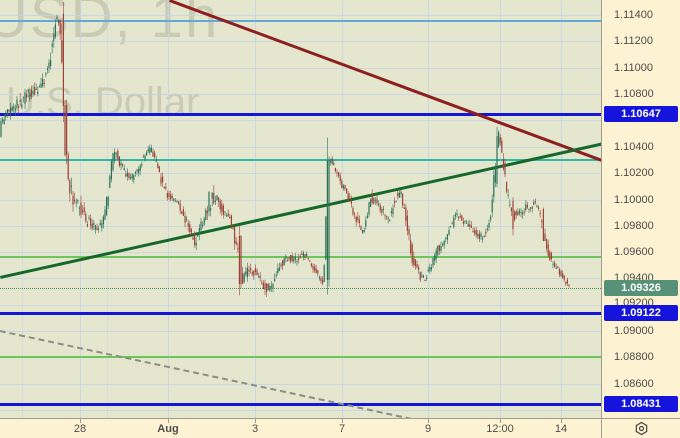 Image resolution: width=680 pixels, height=438 pixels. I want to click on time-axis: 28 Aug 3 7 9 12:00 14, so click(300, 428).